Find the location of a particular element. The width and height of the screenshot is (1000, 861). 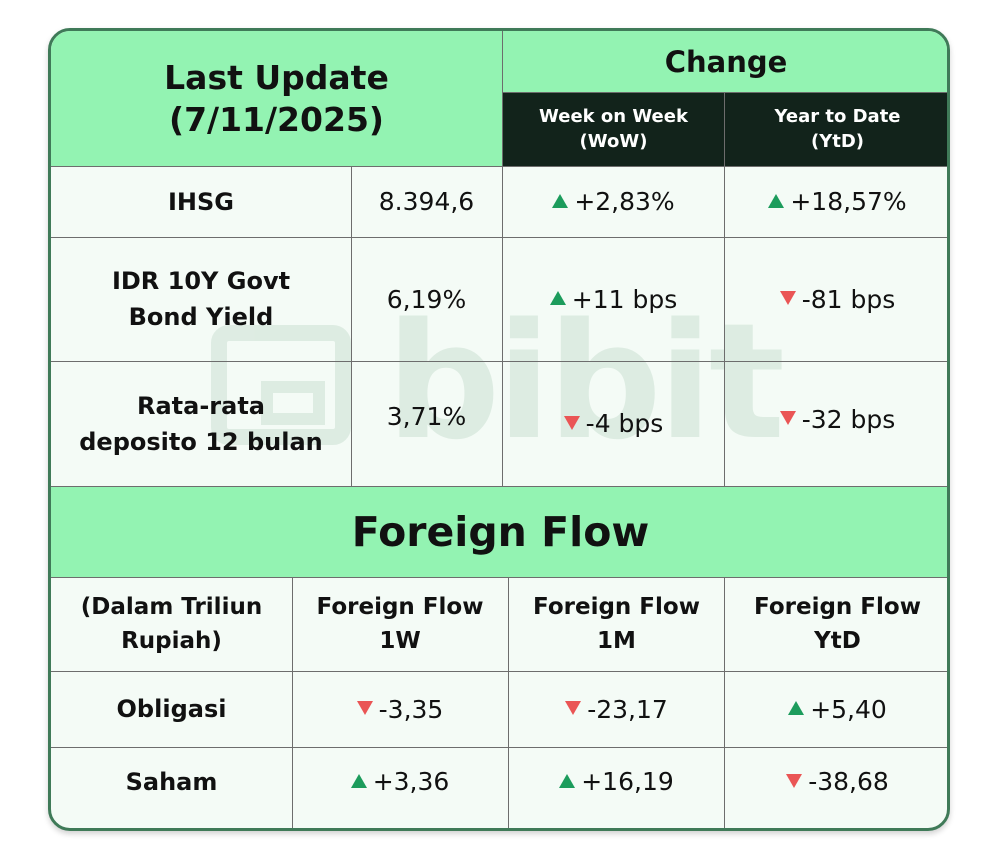

column-header-1m: Foreign Flow 1M is located at coordinates (616, 624).